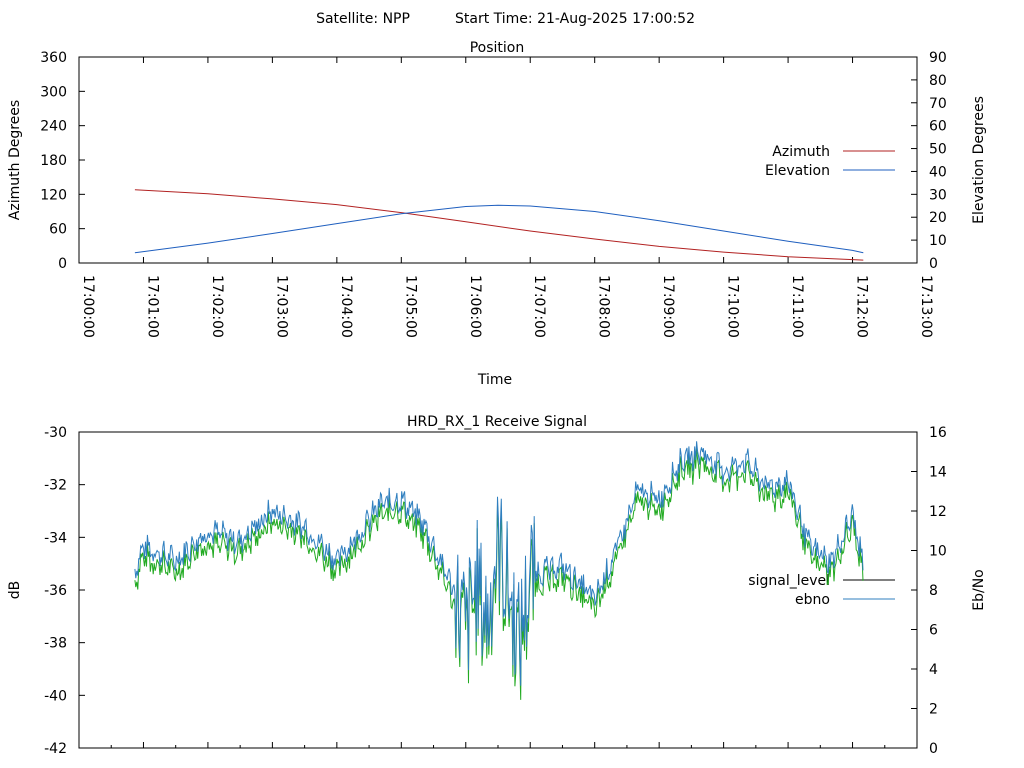  I want to click on signal-y-axis-label: dB, so click(15, 590).